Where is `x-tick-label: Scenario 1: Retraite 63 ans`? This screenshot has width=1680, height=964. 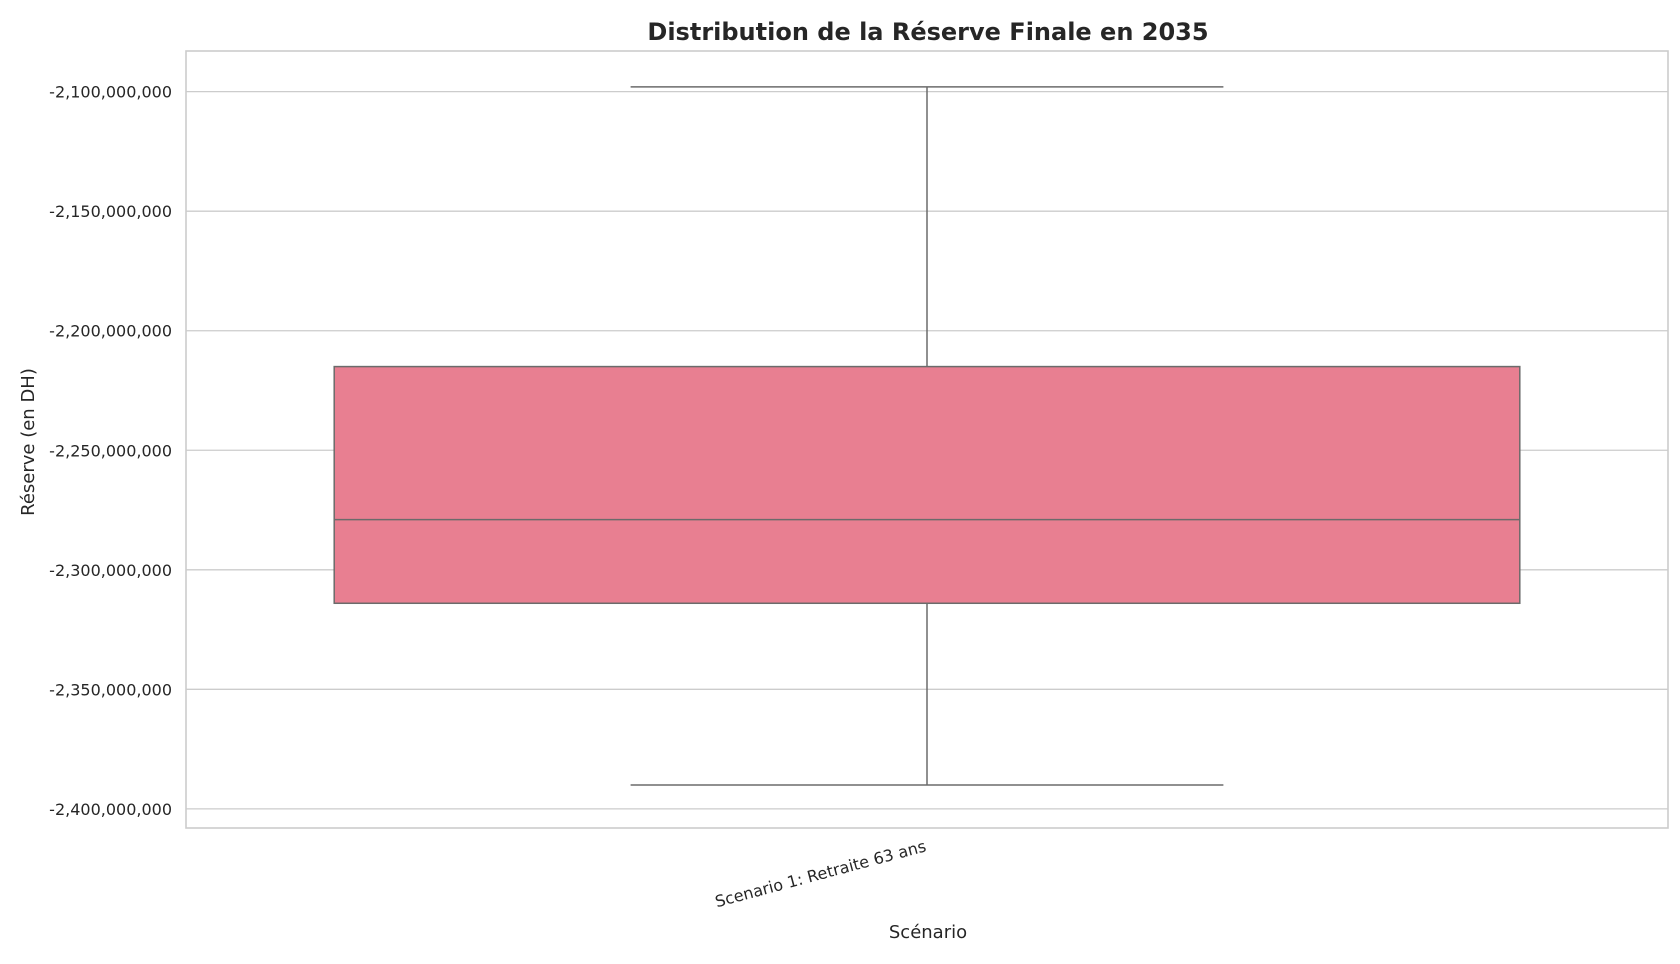
x-tick-label: Scenario 1: Retraite 63 ans is located at coordinates (820, 874).